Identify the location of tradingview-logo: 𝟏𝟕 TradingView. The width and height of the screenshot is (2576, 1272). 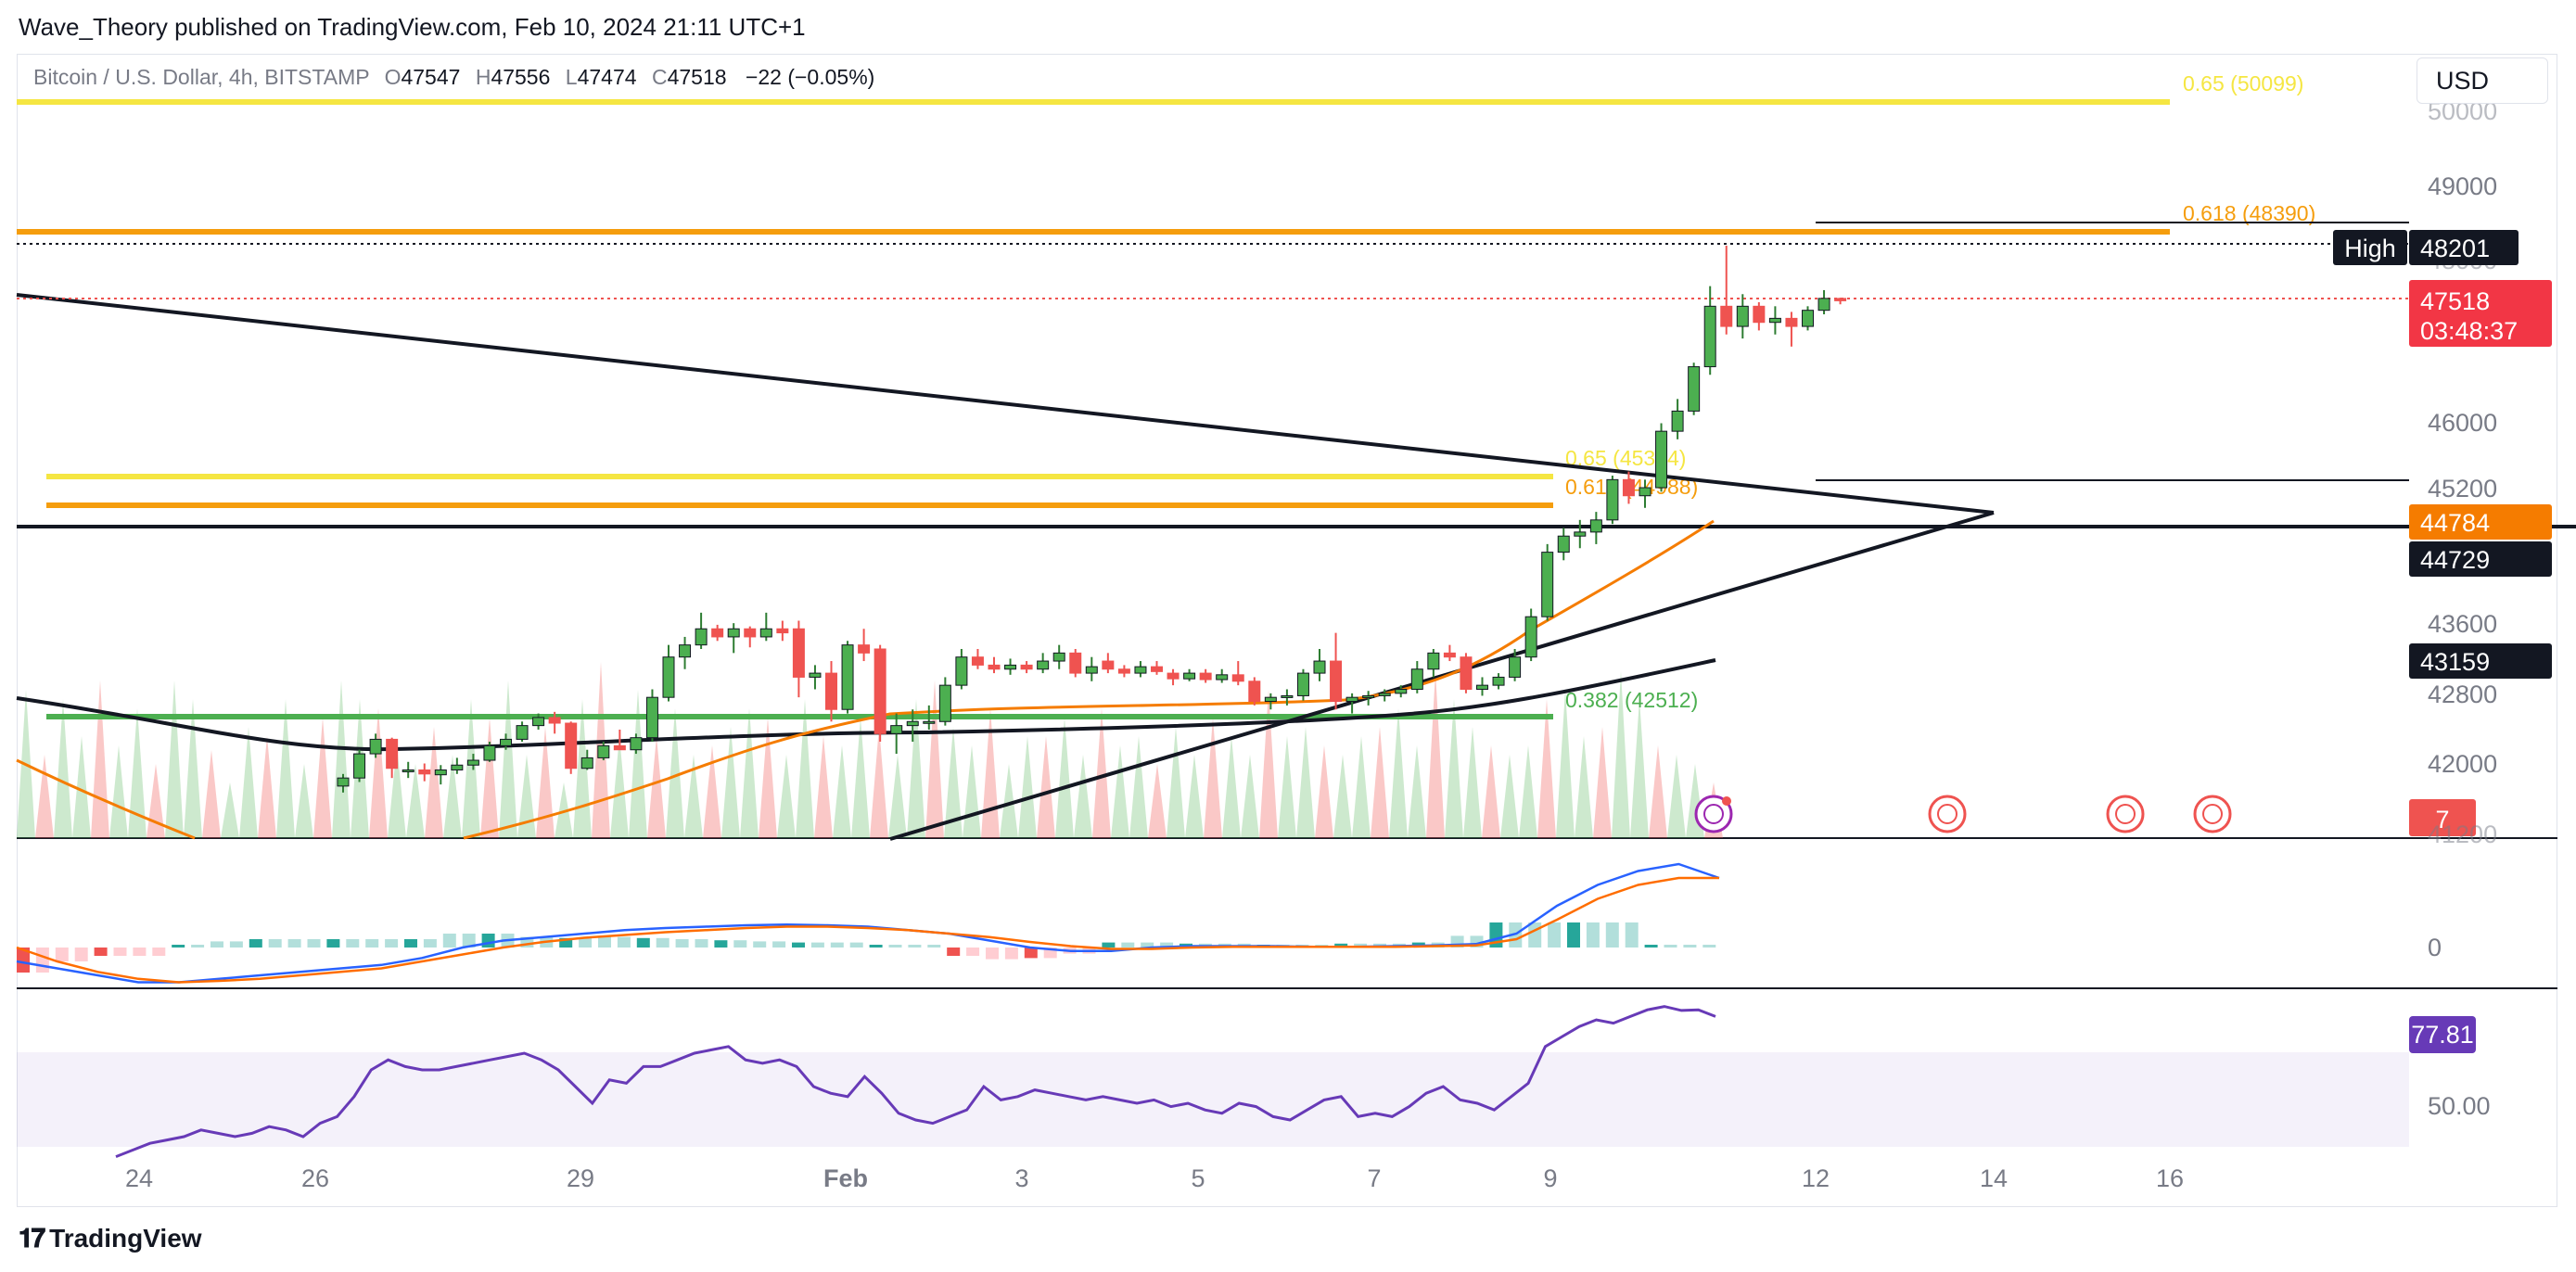
(110, 1239).